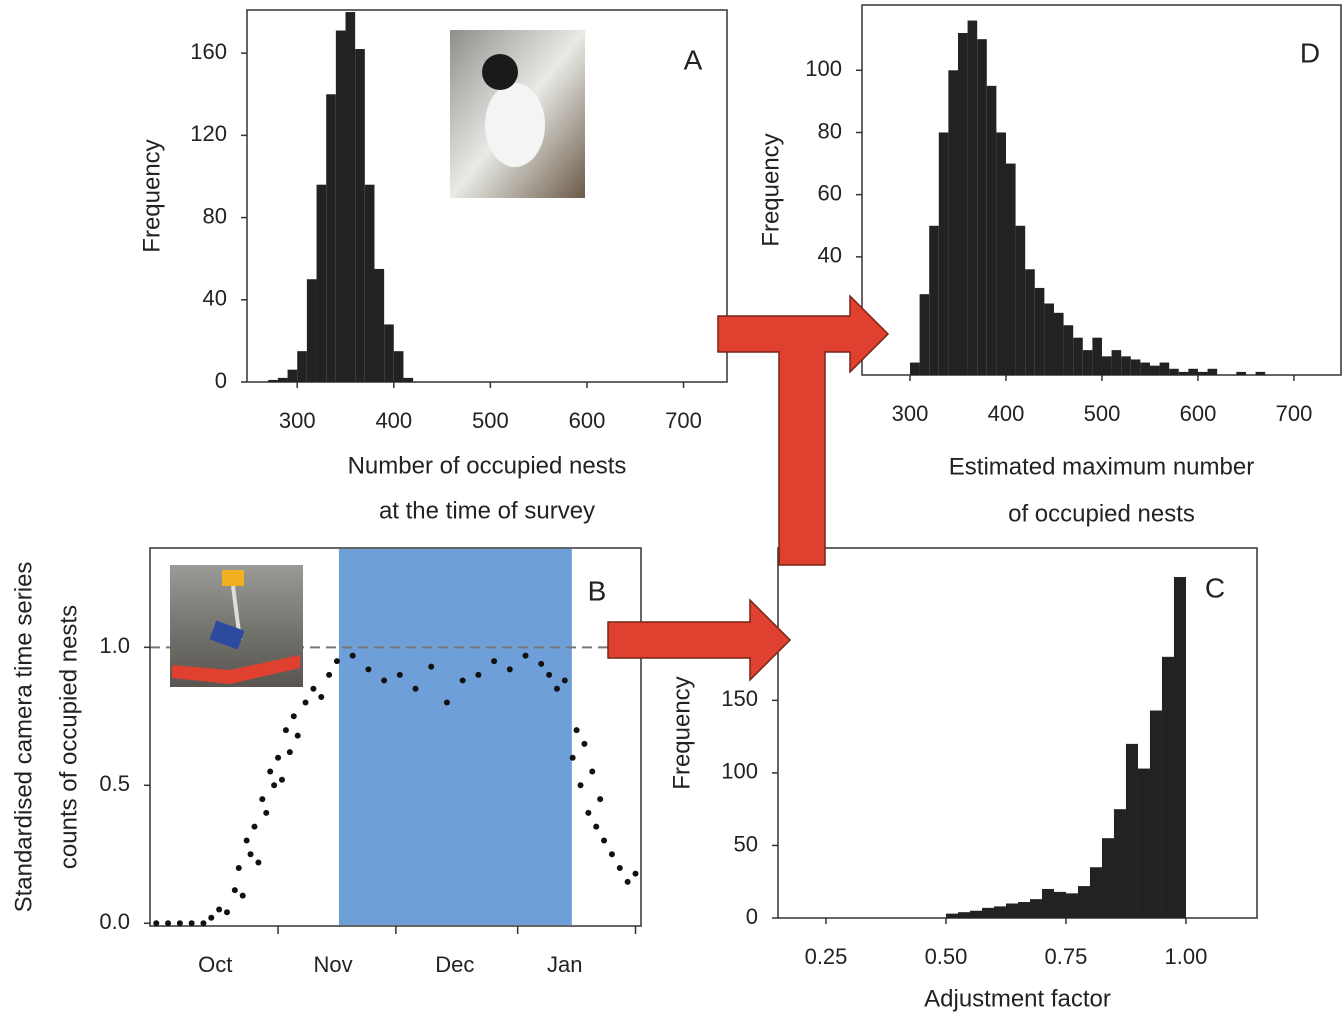 Image resolution: width=1343 pixels, height=1021 pixels. I want to click on x-tick-label: Oct, so click(215, 964).